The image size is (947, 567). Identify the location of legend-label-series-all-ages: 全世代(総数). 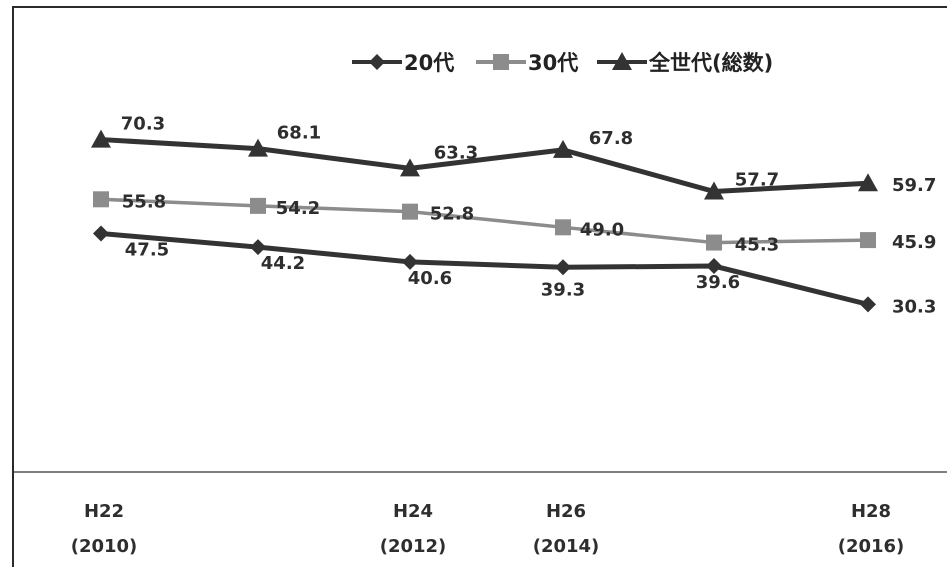
(710, 63).